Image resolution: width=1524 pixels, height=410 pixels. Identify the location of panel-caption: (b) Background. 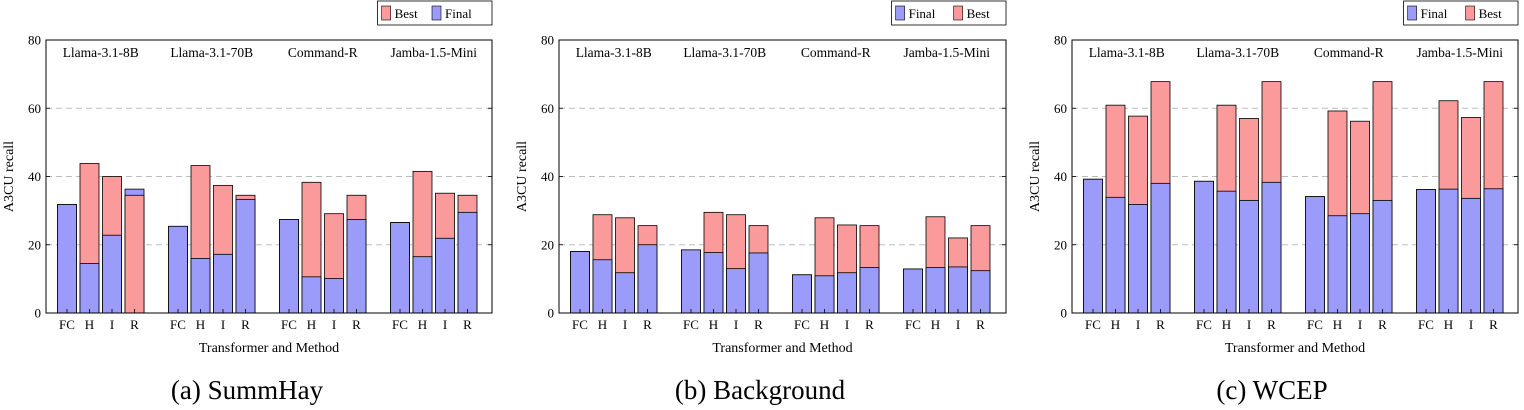
(760, 390).